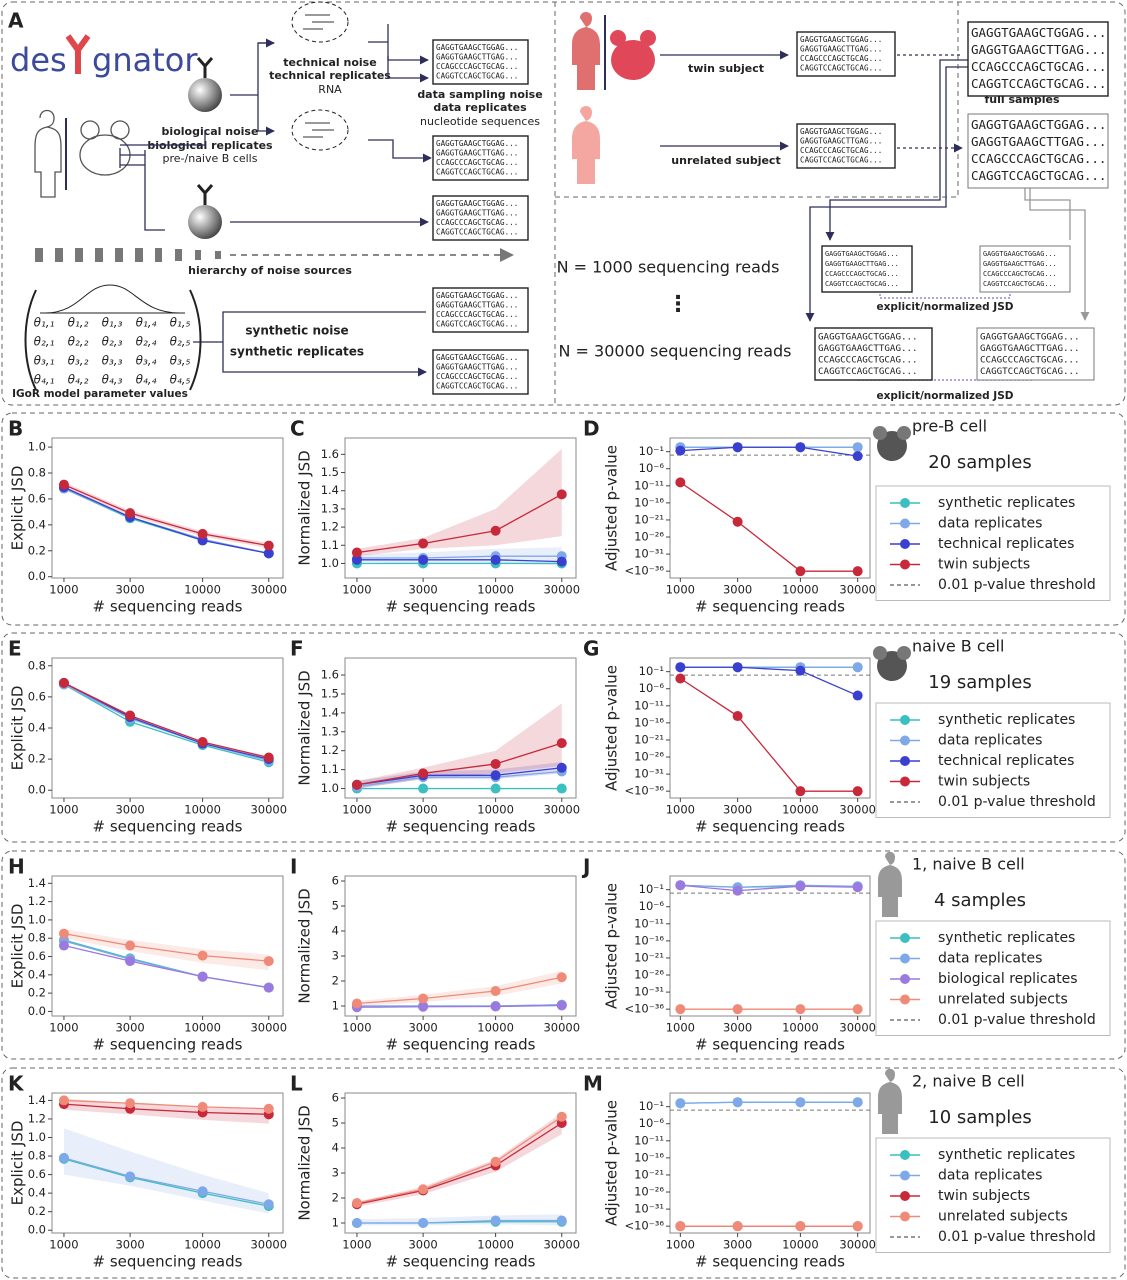 This screenshot has height=1280, width=1127. Describe the element at coordinates (1006, 761) in the screenshot. I see `legend-label: technical replicates` at that location.